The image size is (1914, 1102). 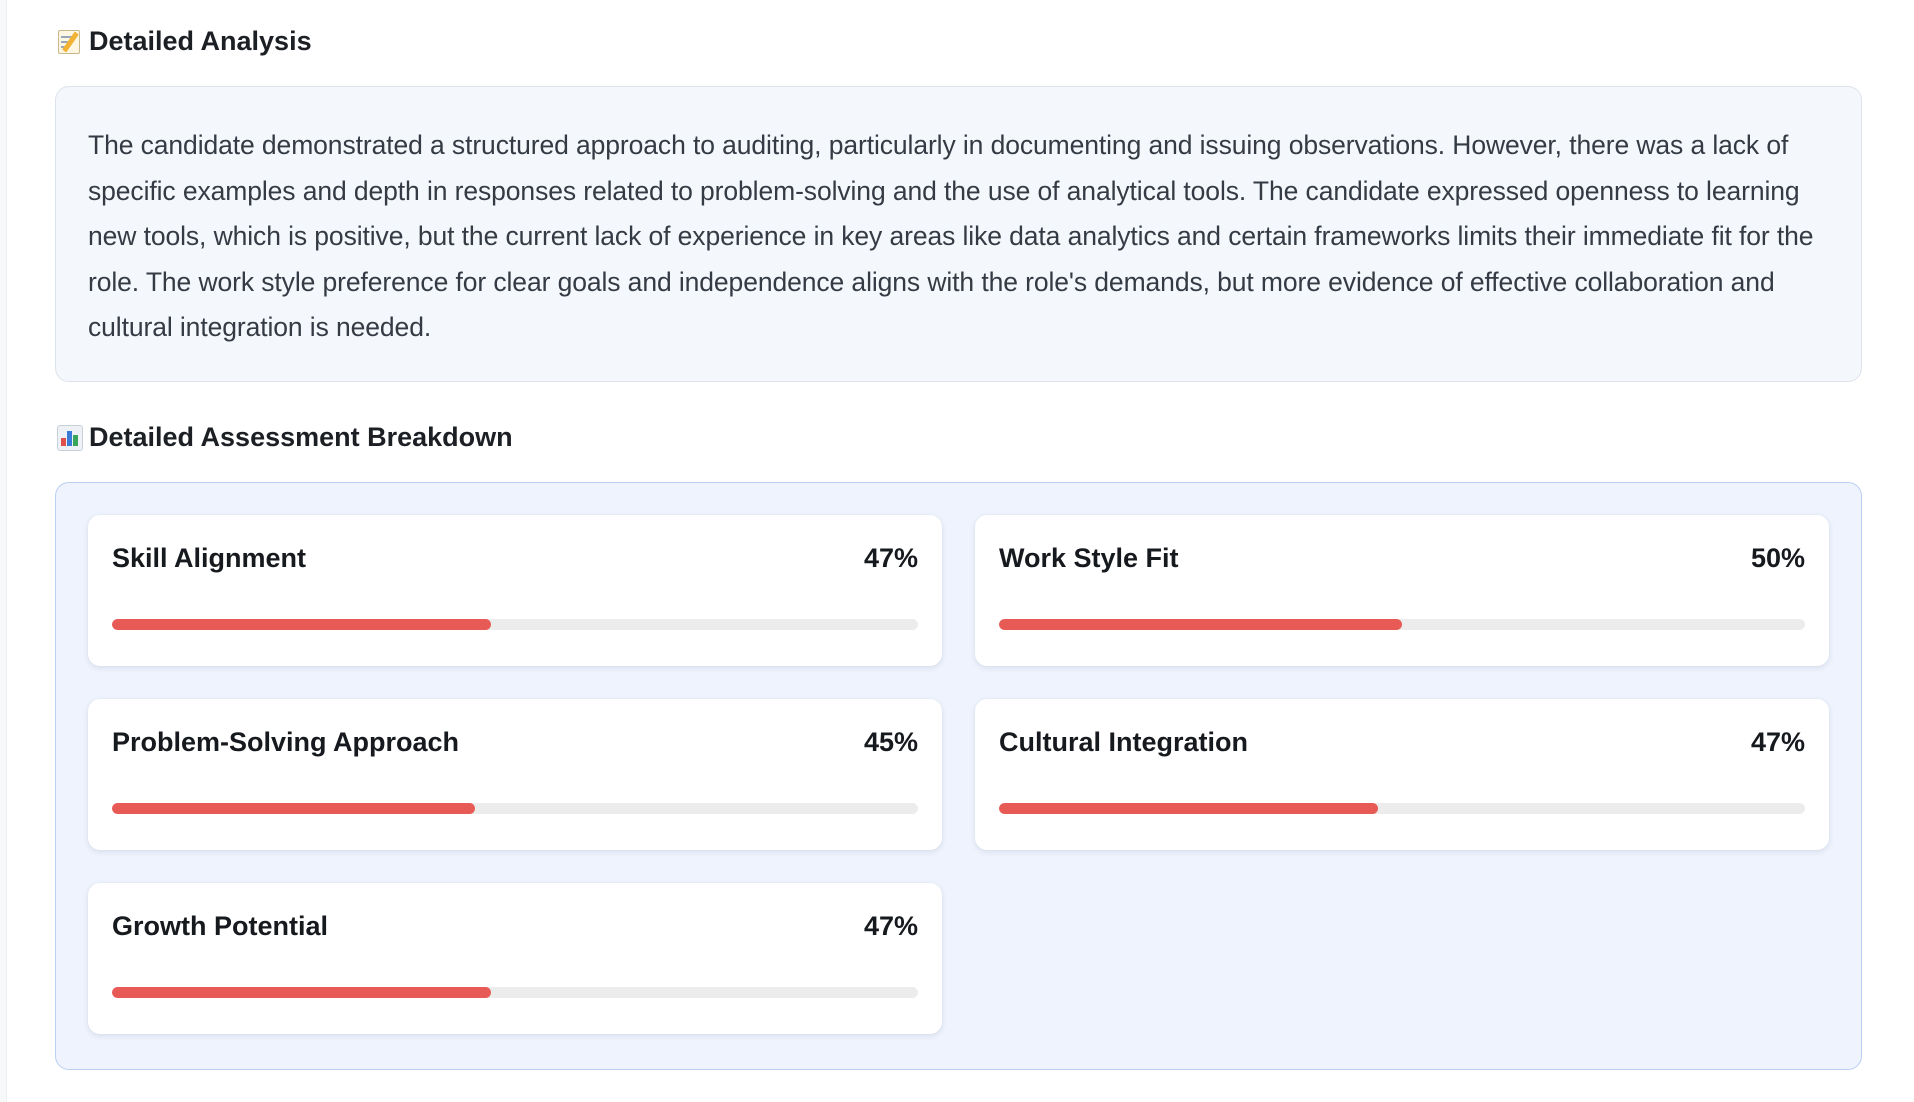 I want to click on metric-card-problem-solving-approach: Problem-Solving Approach 45%, so click(x=515, y=774).